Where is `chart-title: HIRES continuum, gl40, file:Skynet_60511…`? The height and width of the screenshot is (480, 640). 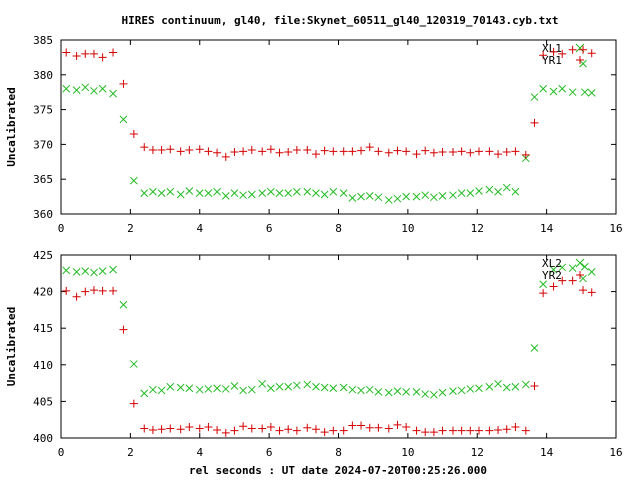
chart-title: HIRES continuum, gl40, file:Skynet_60511… is located at coordinates (339, 20).